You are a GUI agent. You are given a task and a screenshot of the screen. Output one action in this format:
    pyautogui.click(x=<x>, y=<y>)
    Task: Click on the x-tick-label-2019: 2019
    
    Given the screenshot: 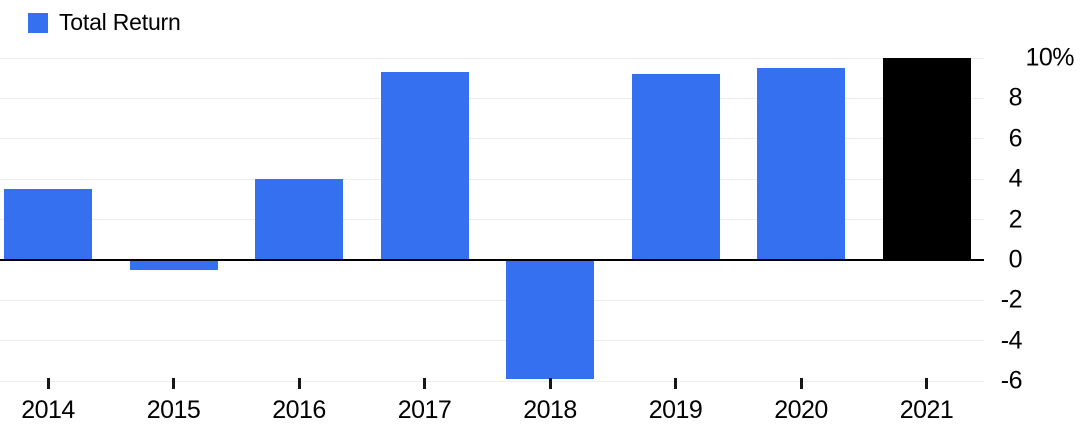 What is the action you would take?
    pyautogui.click(x=675, y=410)
    